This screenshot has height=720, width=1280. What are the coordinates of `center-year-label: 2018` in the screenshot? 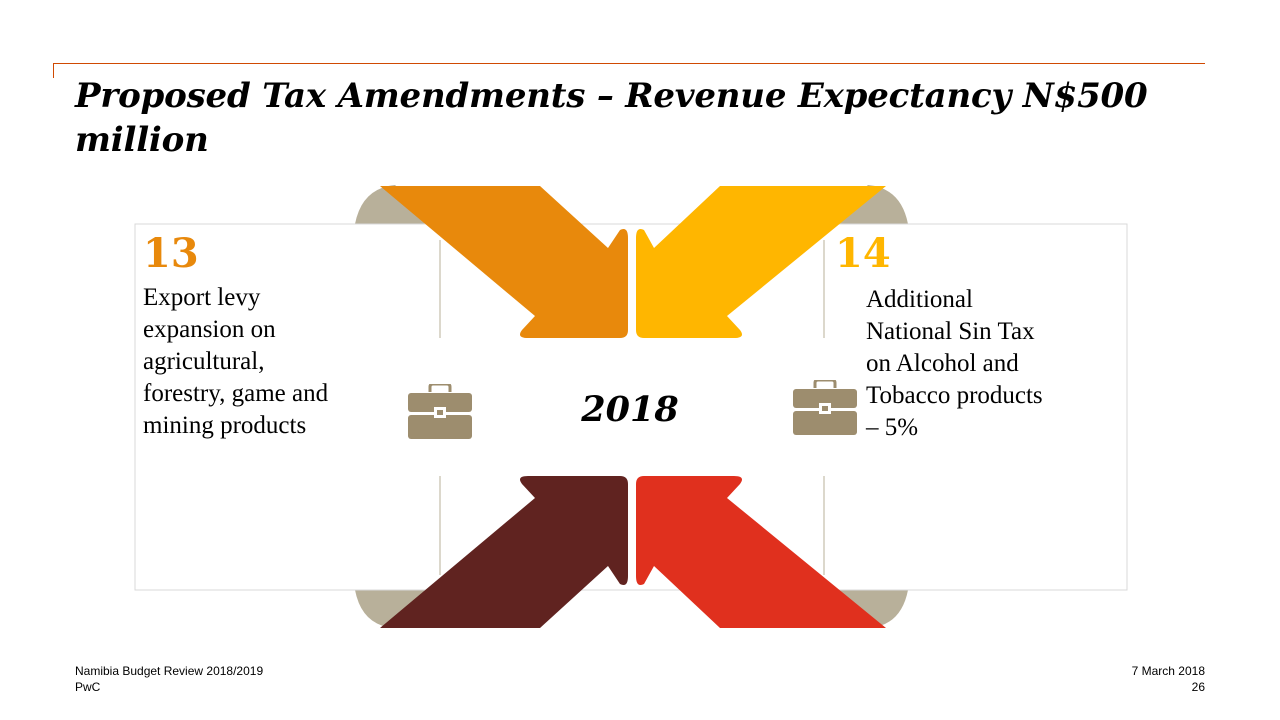 It's located at (630, 409).